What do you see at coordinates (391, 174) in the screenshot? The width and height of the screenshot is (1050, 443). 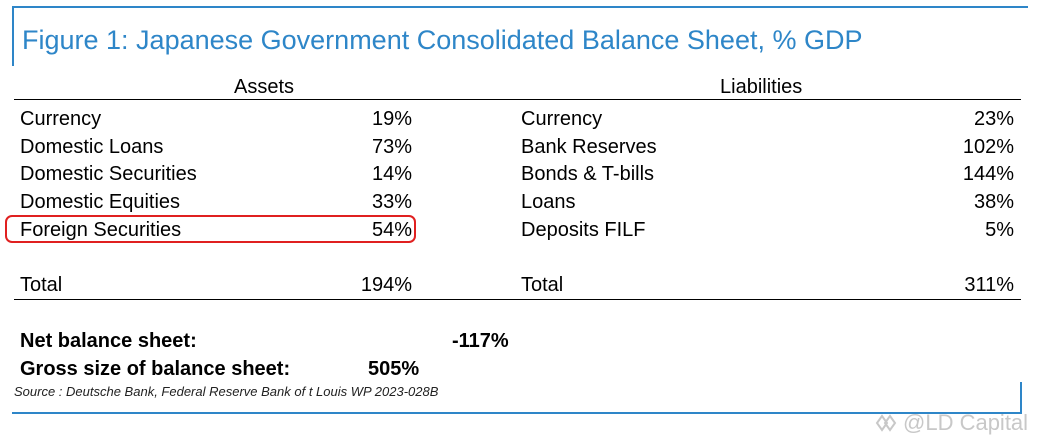 I see `assets-row-value: 14%` at bounding box center [391, 174].